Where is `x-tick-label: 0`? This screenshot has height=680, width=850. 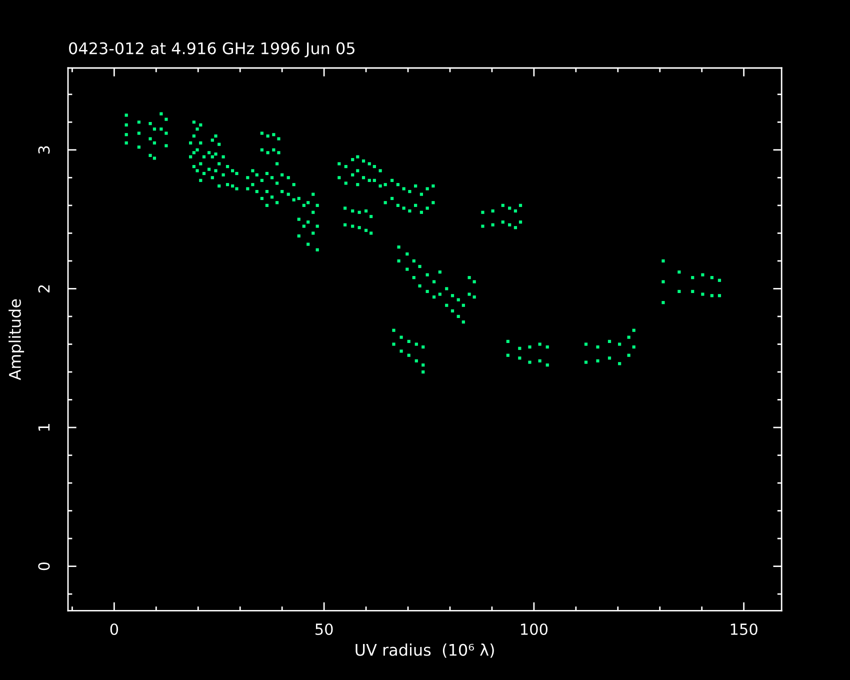
x-tick-label: 0 is located at coordinates (114, 629).